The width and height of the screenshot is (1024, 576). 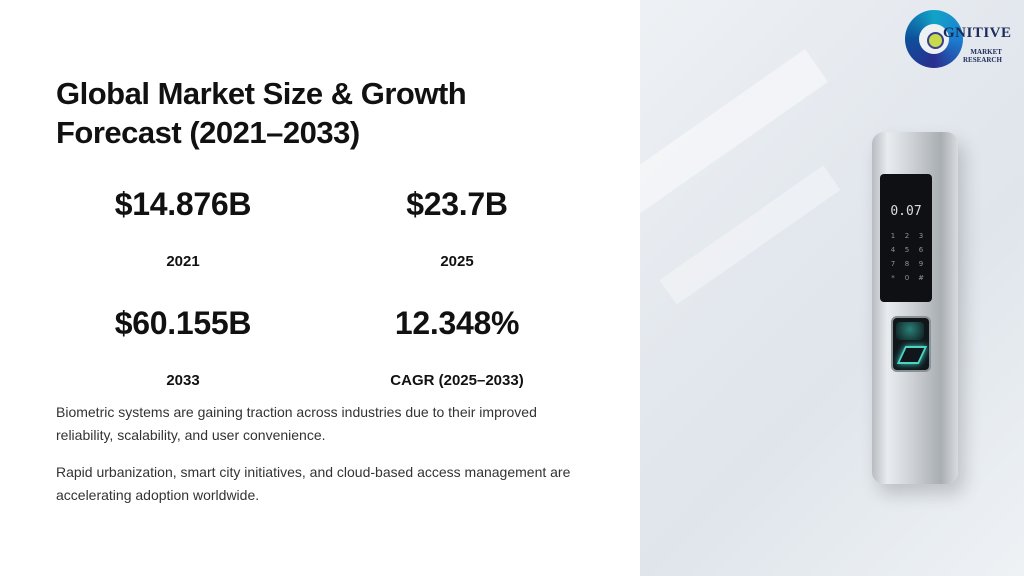 What do you see at coordinates (977, 33) in the screenshot?
I see `logo-wordmark: GNITIVE` at bounding box center [977, 33].